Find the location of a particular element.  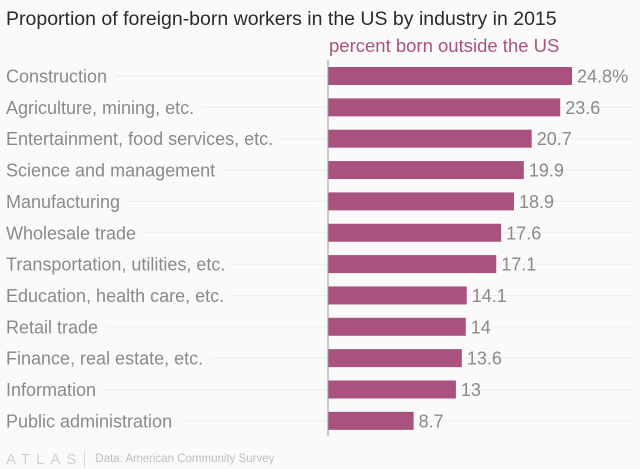

value-label: 20.7 is located at coordinates (554, 139).